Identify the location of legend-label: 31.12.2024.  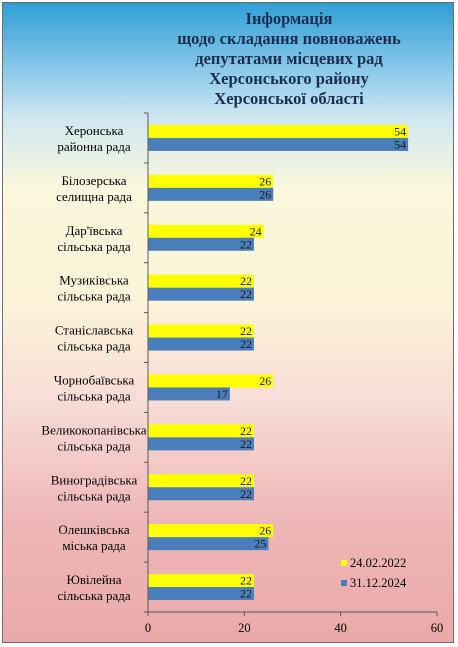
(378, 583).